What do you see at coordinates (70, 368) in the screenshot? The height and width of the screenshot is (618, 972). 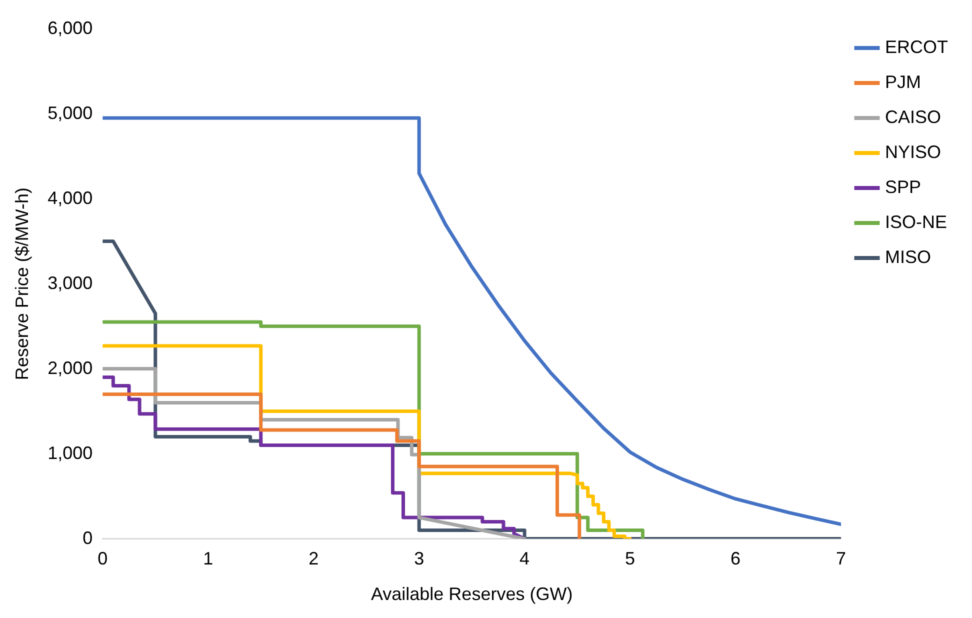 I see `y-tick-label: 2,000` at bounding box center [70, 368].